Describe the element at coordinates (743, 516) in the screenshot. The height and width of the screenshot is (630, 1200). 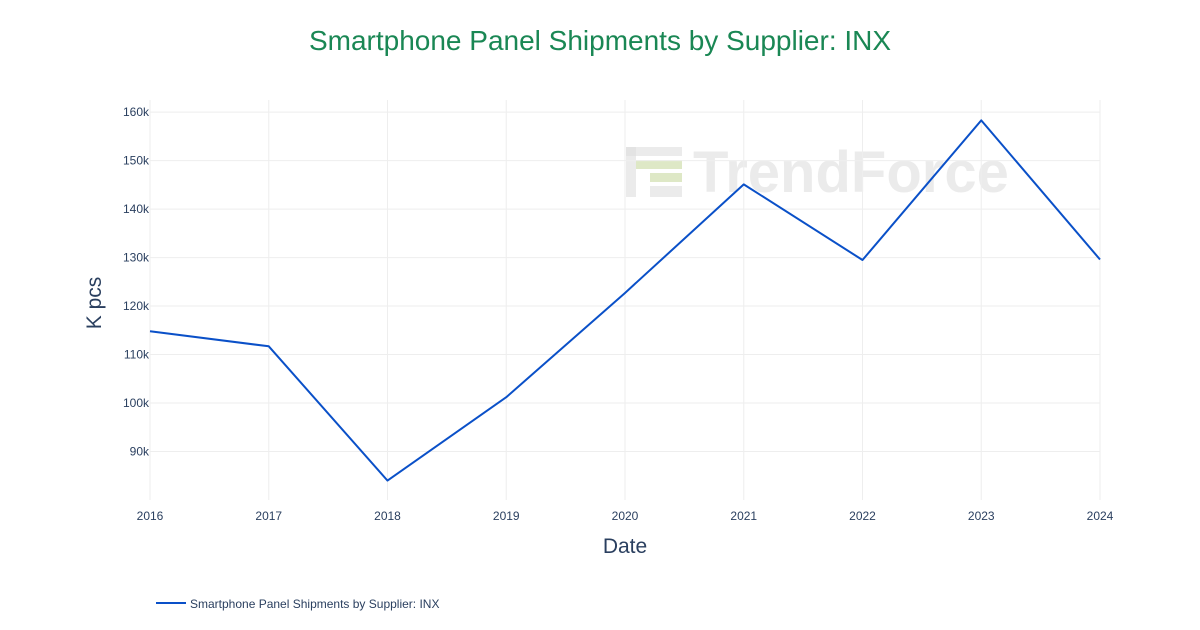
I see `x-tick-label: 2021` at that location.